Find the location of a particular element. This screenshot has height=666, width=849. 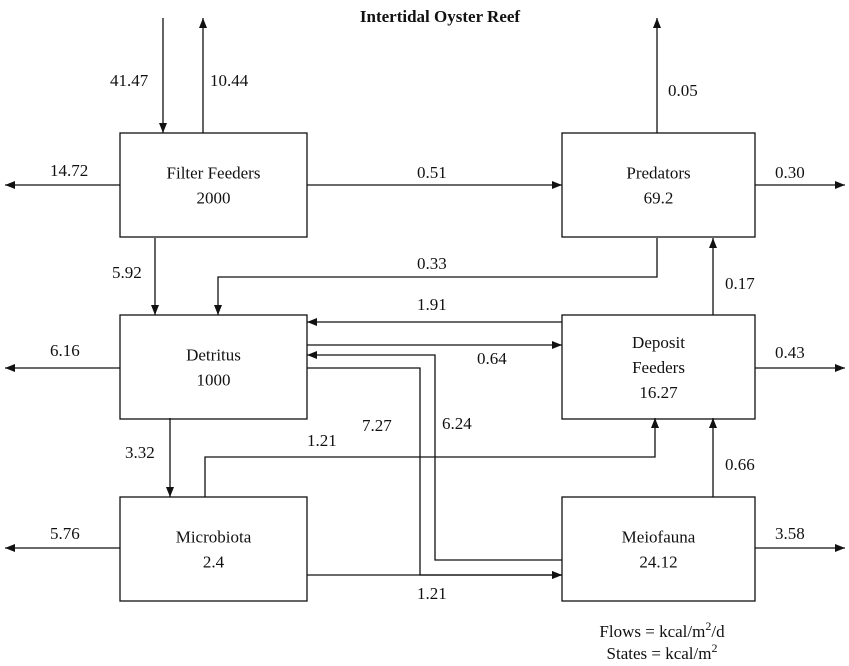

flow-value: 5.92 is located at coordinates (127, 272).